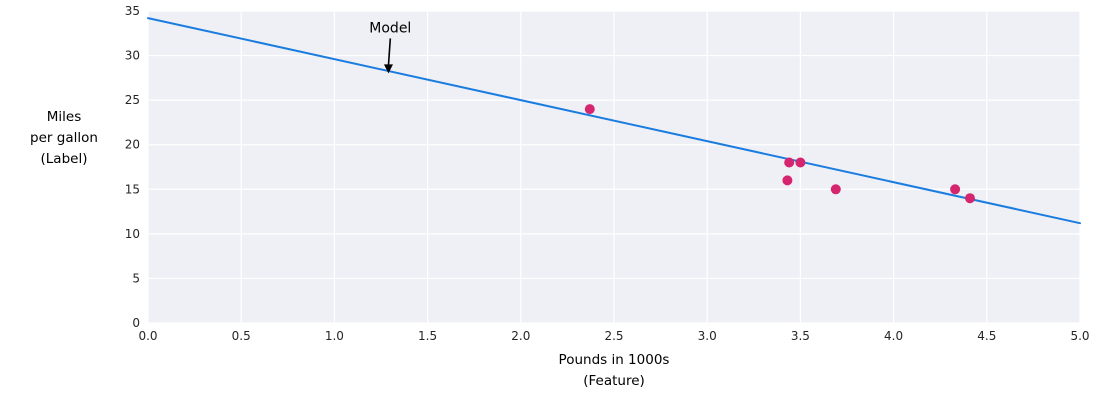 The height and width of the screenshot is (401, 1099). Describe the element at coordinates (132, 11) in the screenshot. I see `y-tick-label: 35` at that location.